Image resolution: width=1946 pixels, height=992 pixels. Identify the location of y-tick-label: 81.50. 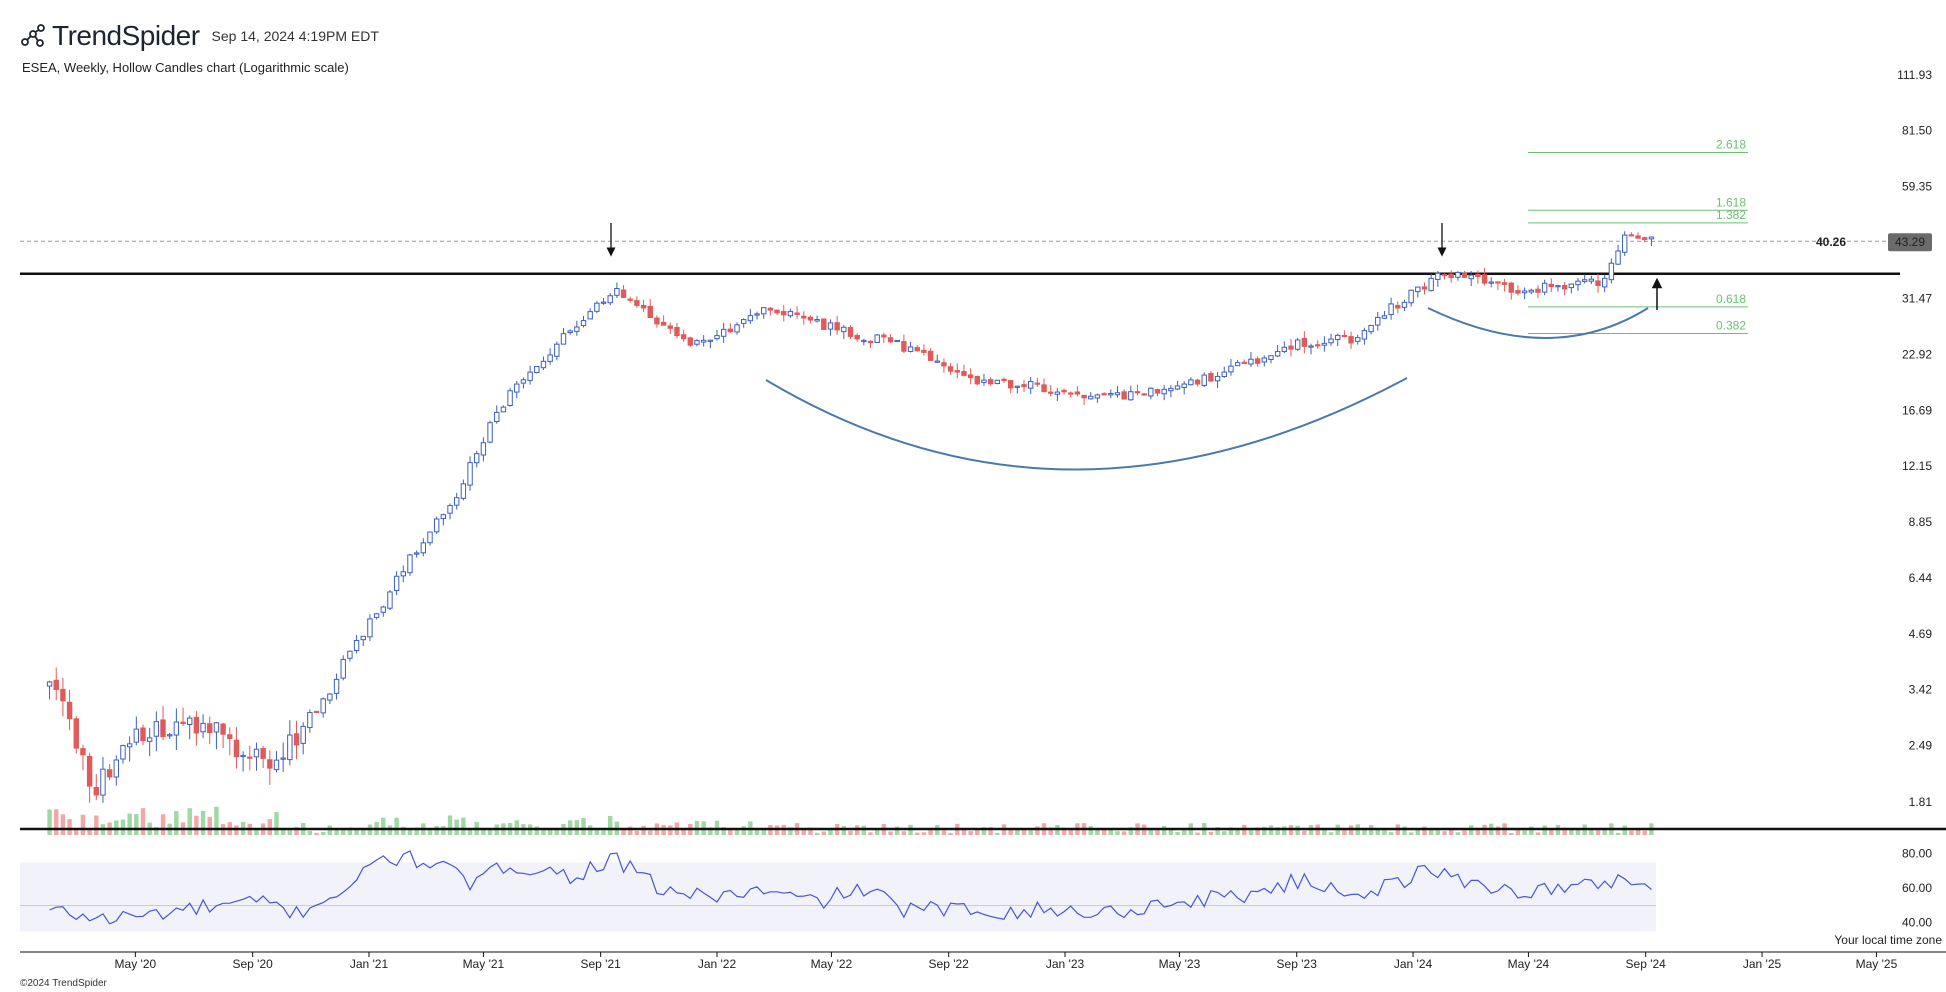
(1917, 131).